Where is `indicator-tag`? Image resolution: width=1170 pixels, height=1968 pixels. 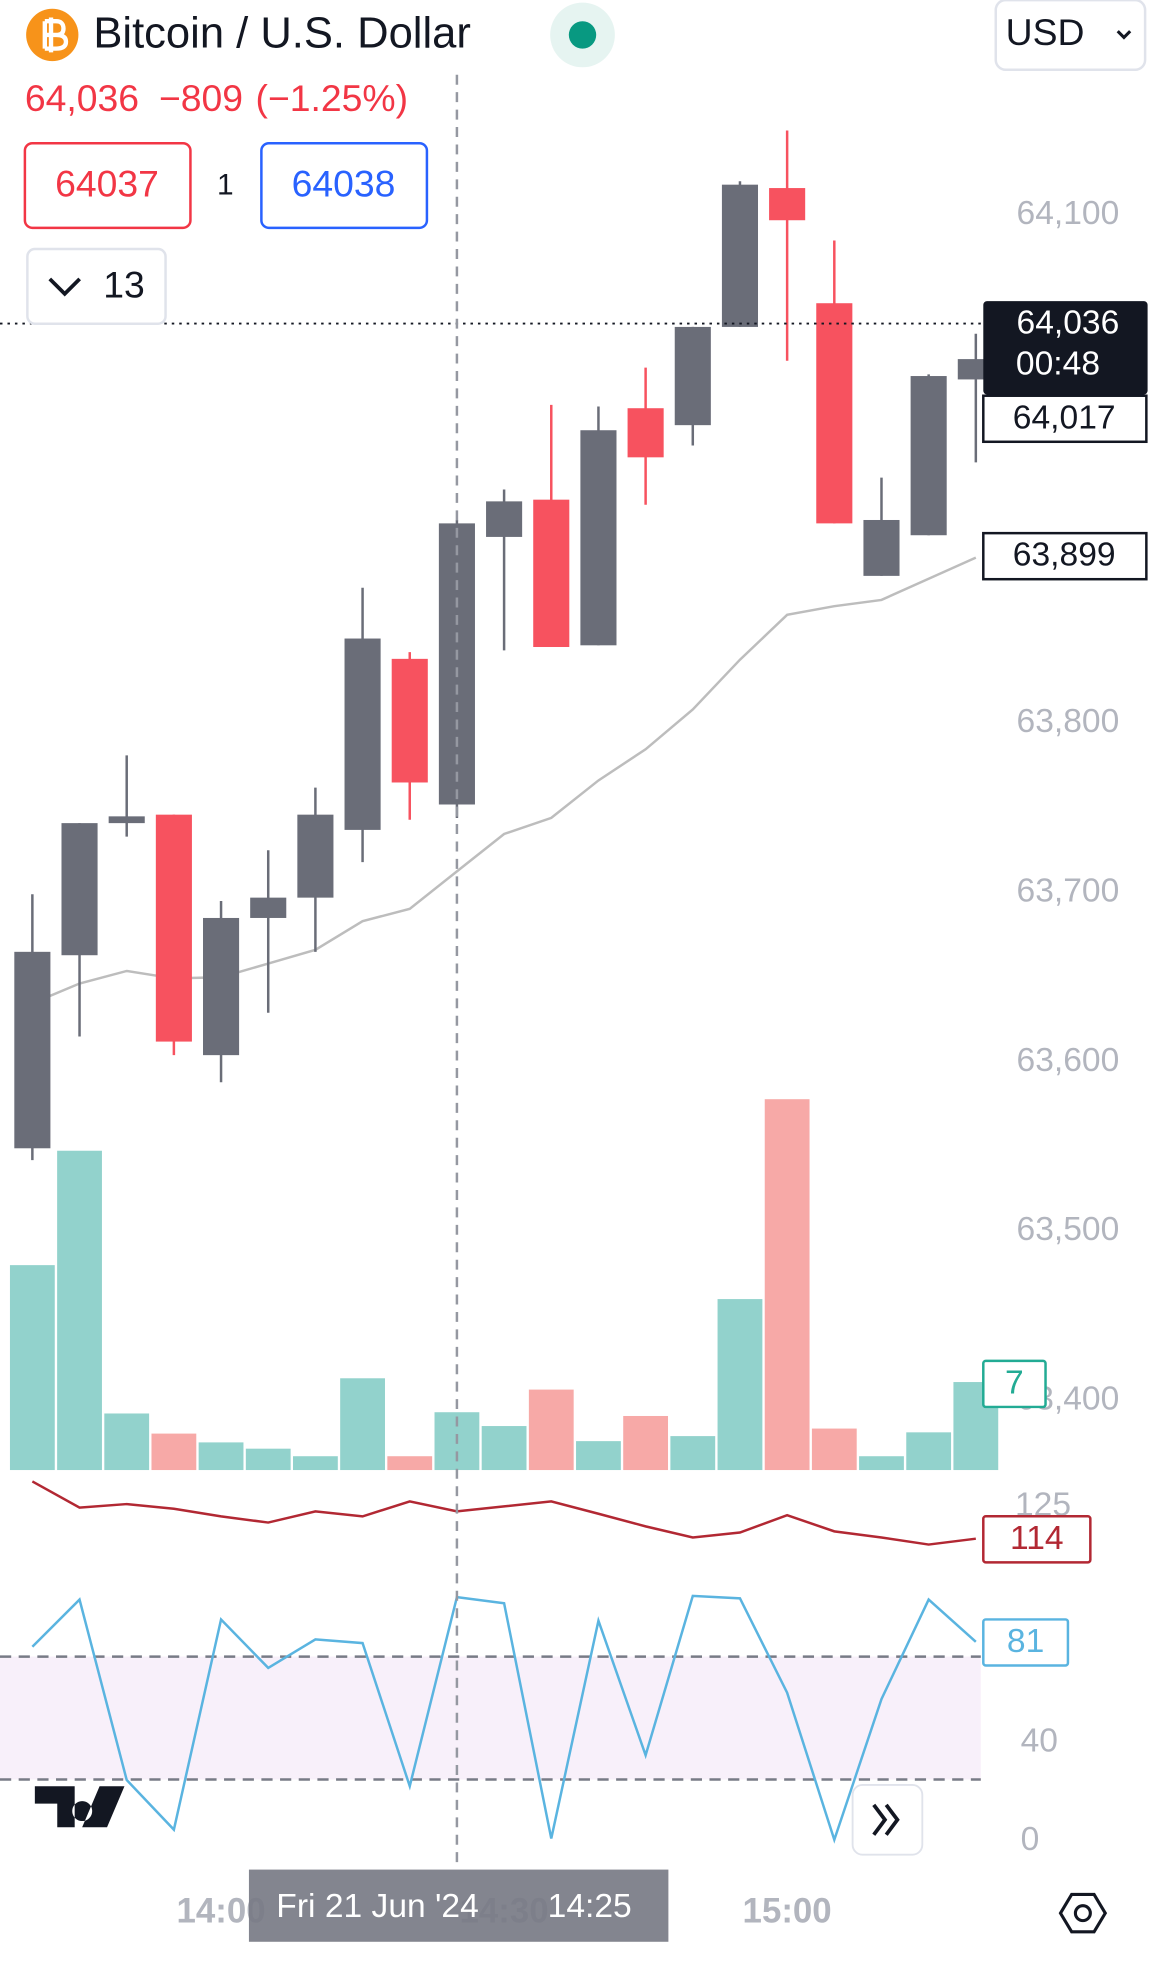
indicator-tag is located at coordinates (1037, 1539).